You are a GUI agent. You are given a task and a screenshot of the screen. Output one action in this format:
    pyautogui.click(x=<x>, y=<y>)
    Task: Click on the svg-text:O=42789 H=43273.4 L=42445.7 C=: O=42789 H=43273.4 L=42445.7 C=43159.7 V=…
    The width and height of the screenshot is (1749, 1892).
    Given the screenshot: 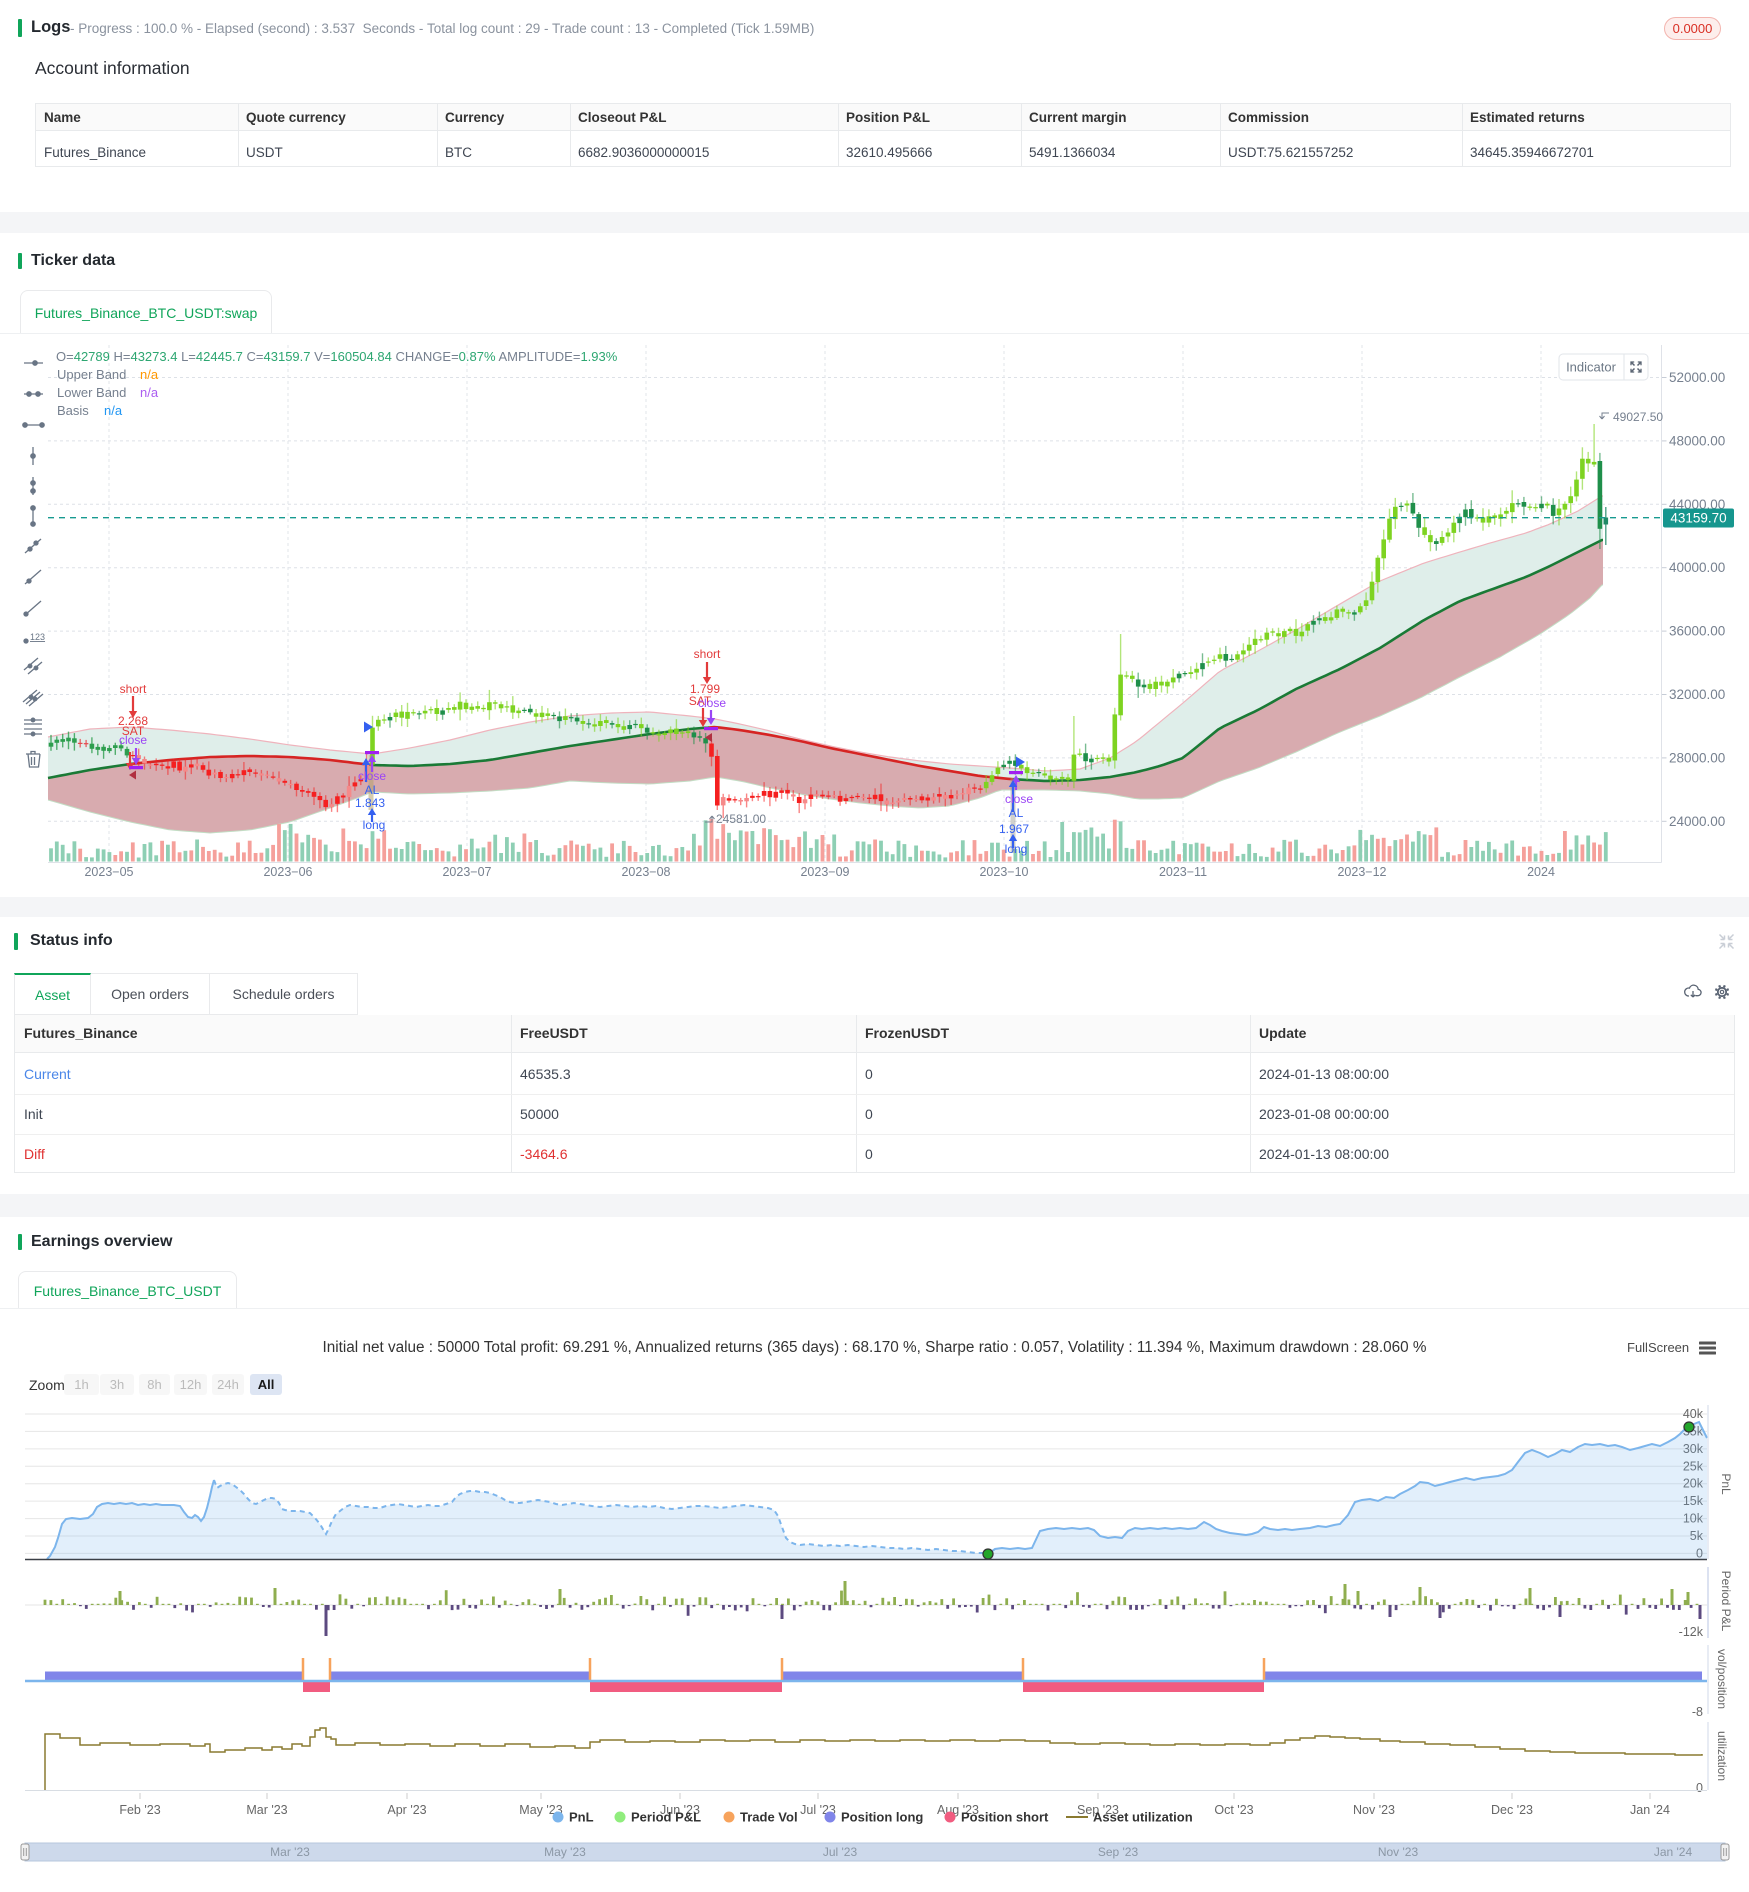 What is the action you would take?
    pyautogui.click(x=337, y=356)
    